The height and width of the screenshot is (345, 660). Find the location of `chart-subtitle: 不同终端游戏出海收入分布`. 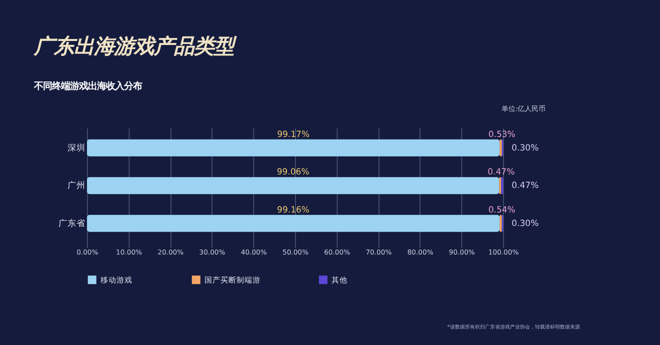

chart-subtitle: 不同终端游戏出海收入分布 is located at coordinates (87, 86).